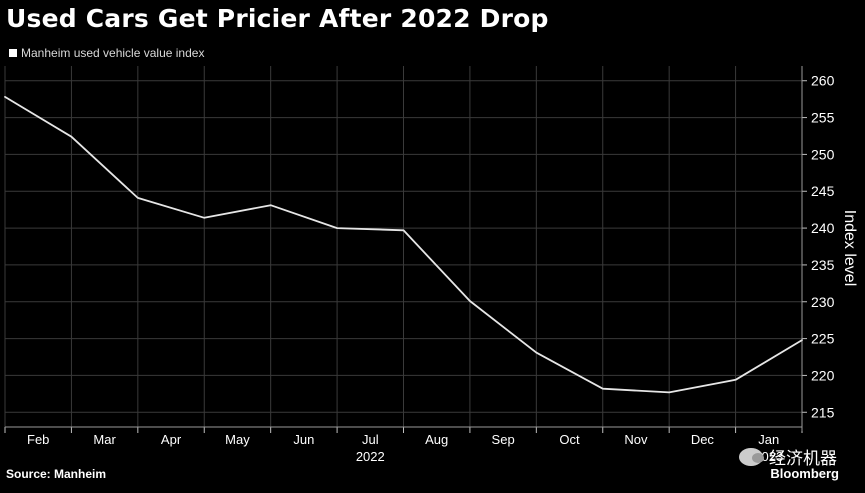 This screenshot has width=865, height=493. Describe the element at coordinates (171, 439) in the screenshot. I see `x-tick-label: Apr` at that location.